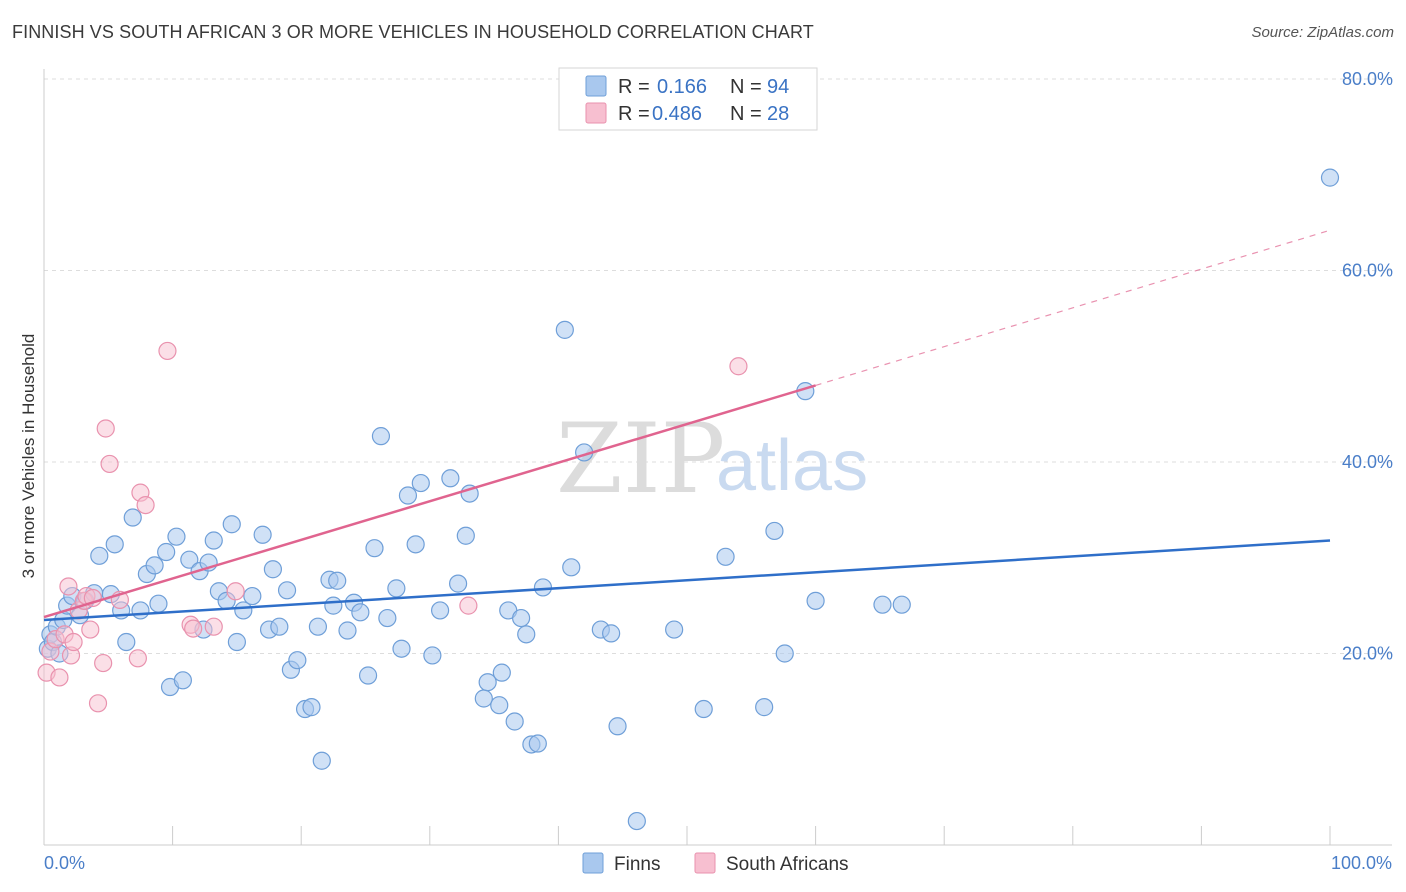 This screenshot has width=1406, height=892. Describe the element at coordinates (677, 114) in the screenshot. I see `legend-sa-r-value: 0.486` at that location.